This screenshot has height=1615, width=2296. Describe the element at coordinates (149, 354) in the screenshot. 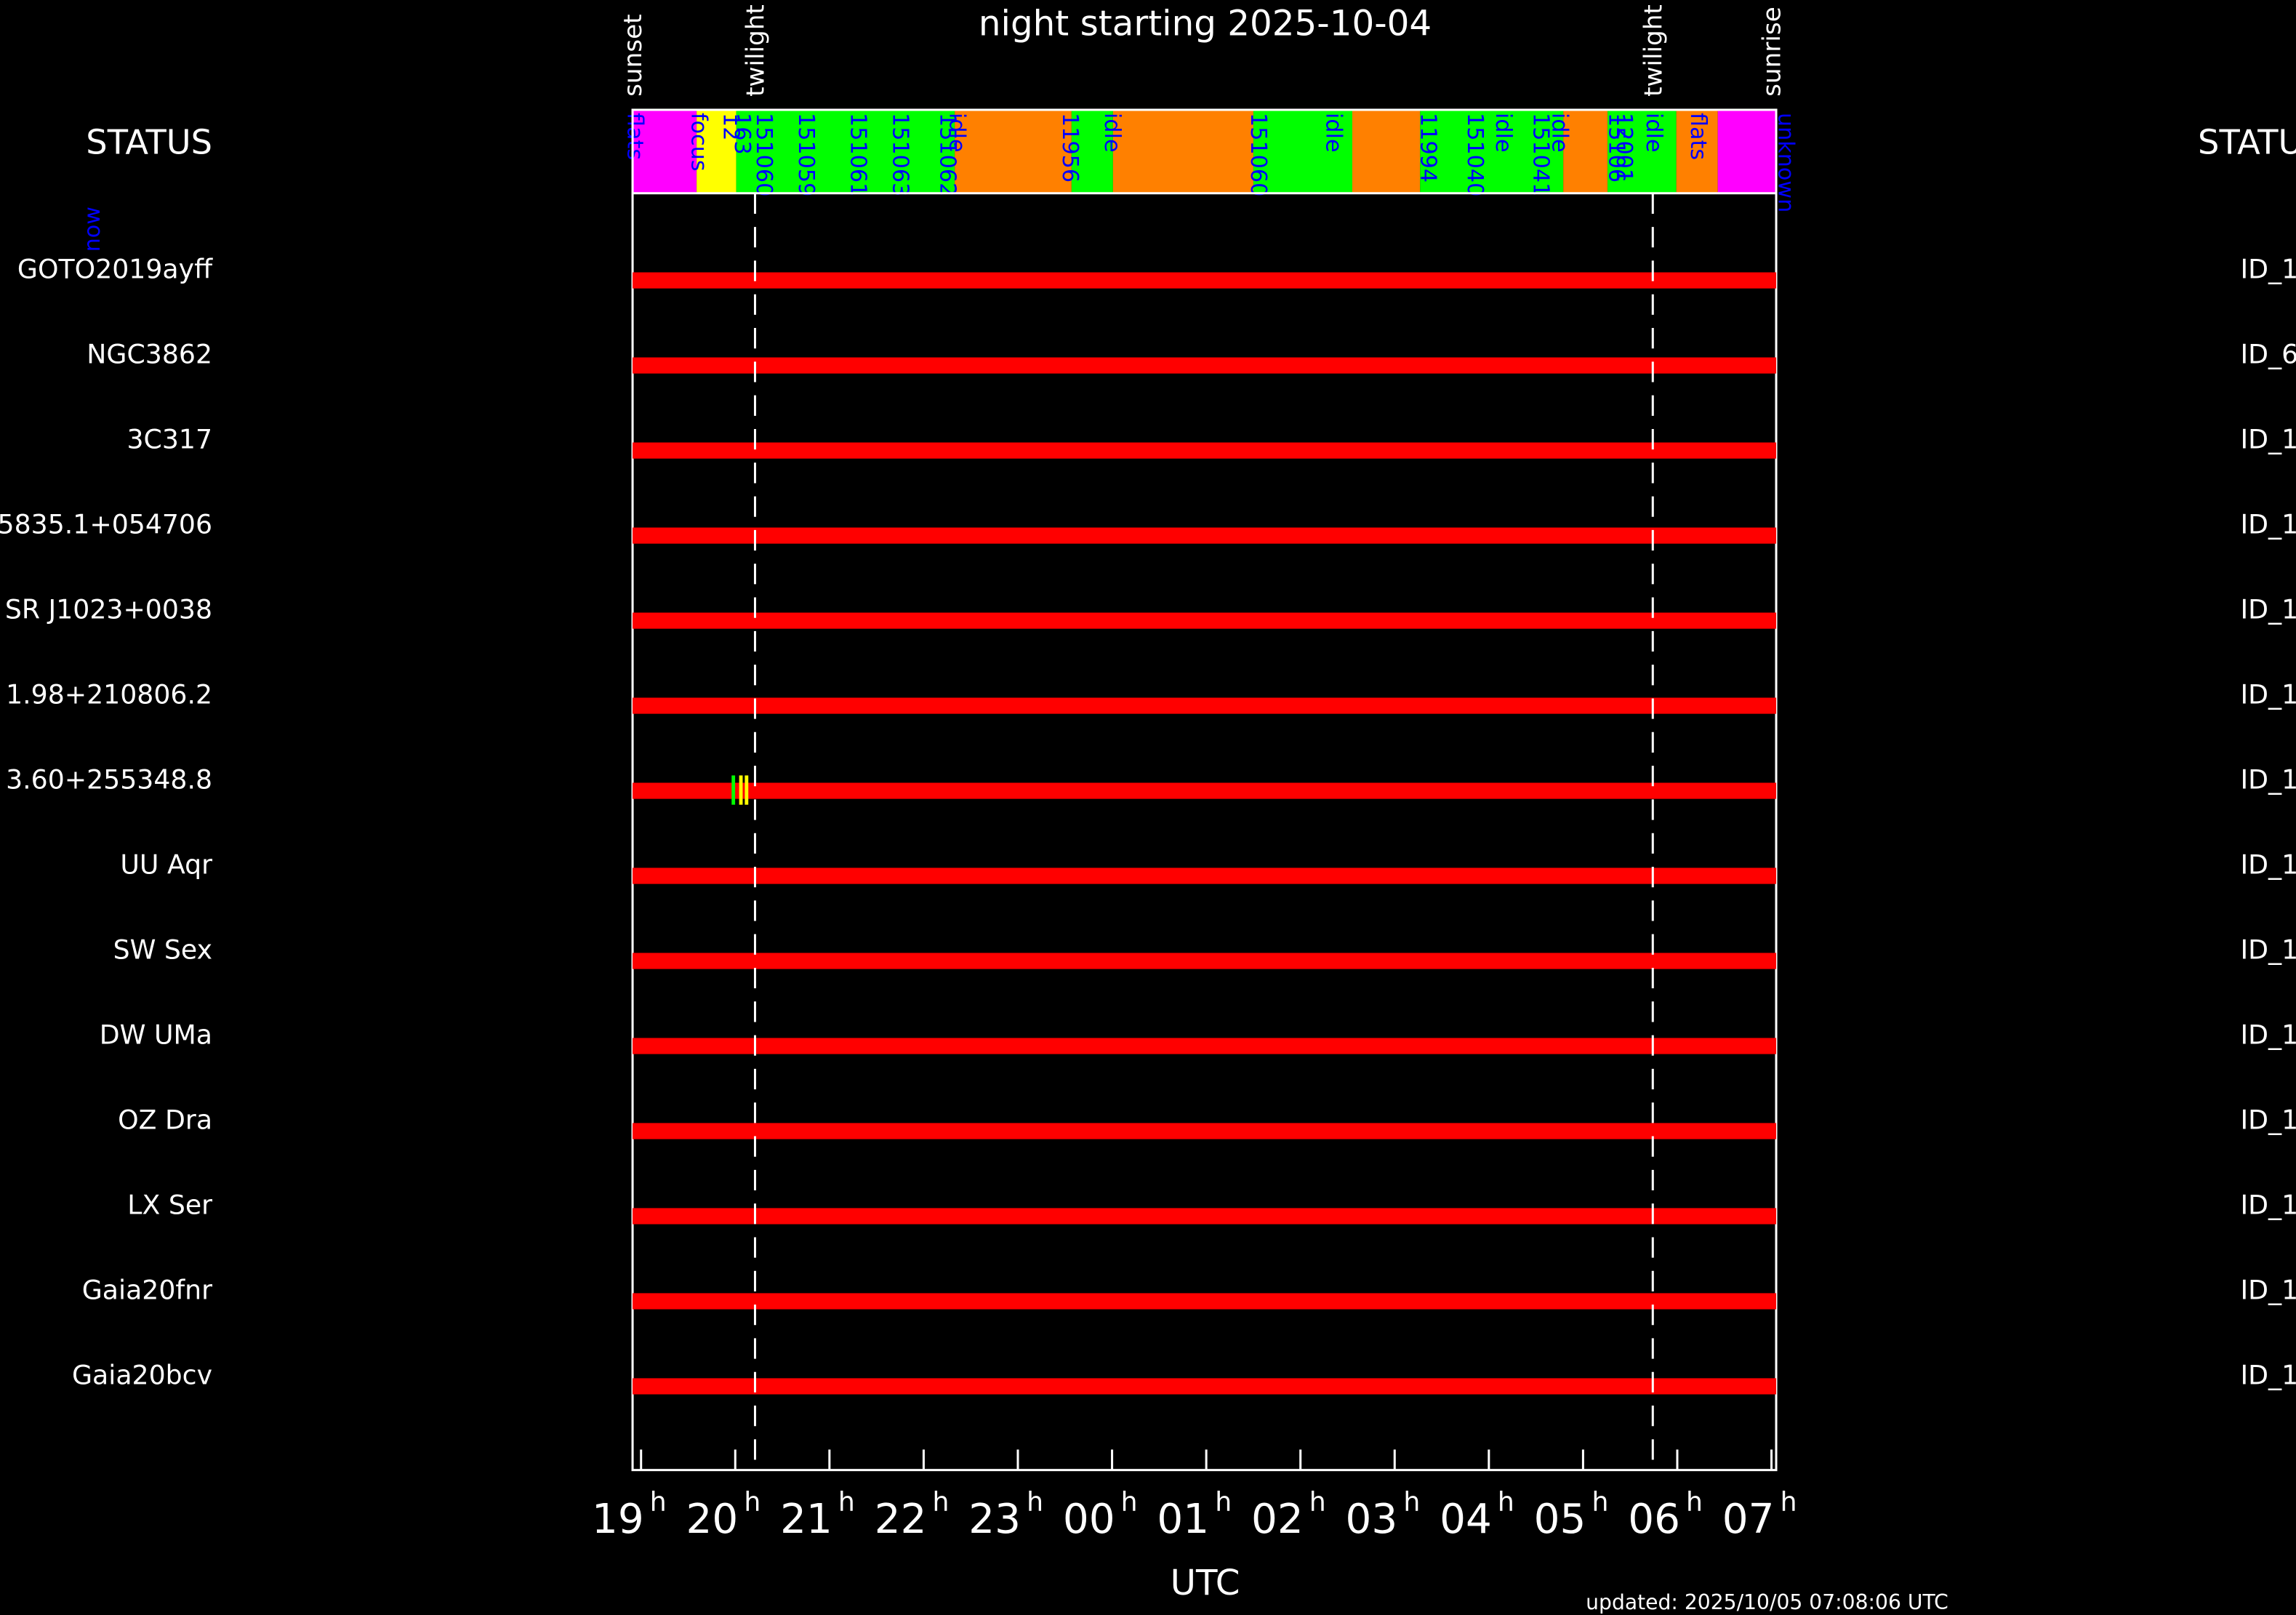

I see `target-name: NGC3862` at that location.